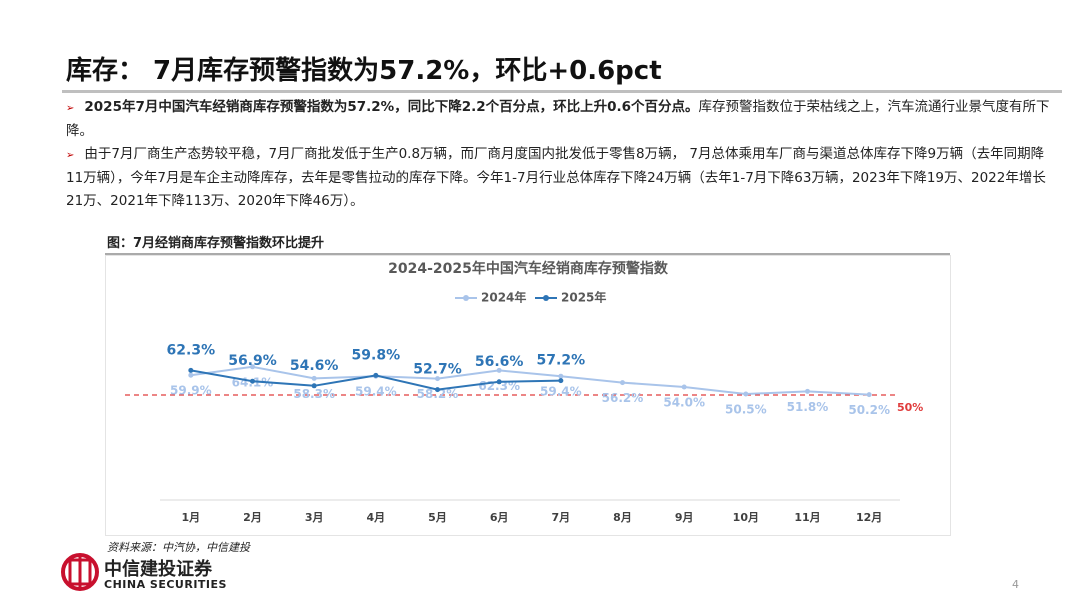 The height and width of the screenshot is (608, 1080). Describe the element at coordinates (910, 407) in the screenshot. I see `reference-label: 50%` at that location.